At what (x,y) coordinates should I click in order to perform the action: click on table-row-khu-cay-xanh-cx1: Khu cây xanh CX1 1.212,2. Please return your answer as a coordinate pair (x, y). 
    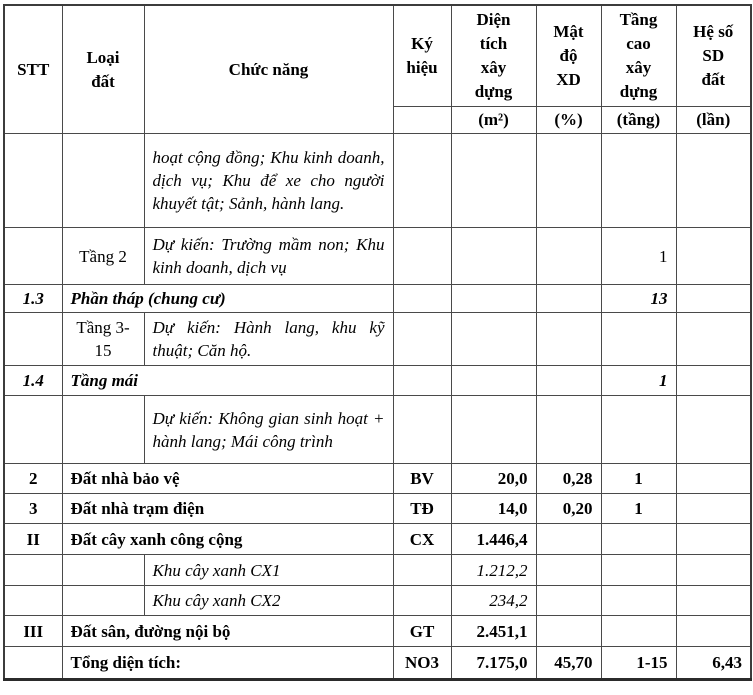
    Looking at the image, I should click on (377, 570).